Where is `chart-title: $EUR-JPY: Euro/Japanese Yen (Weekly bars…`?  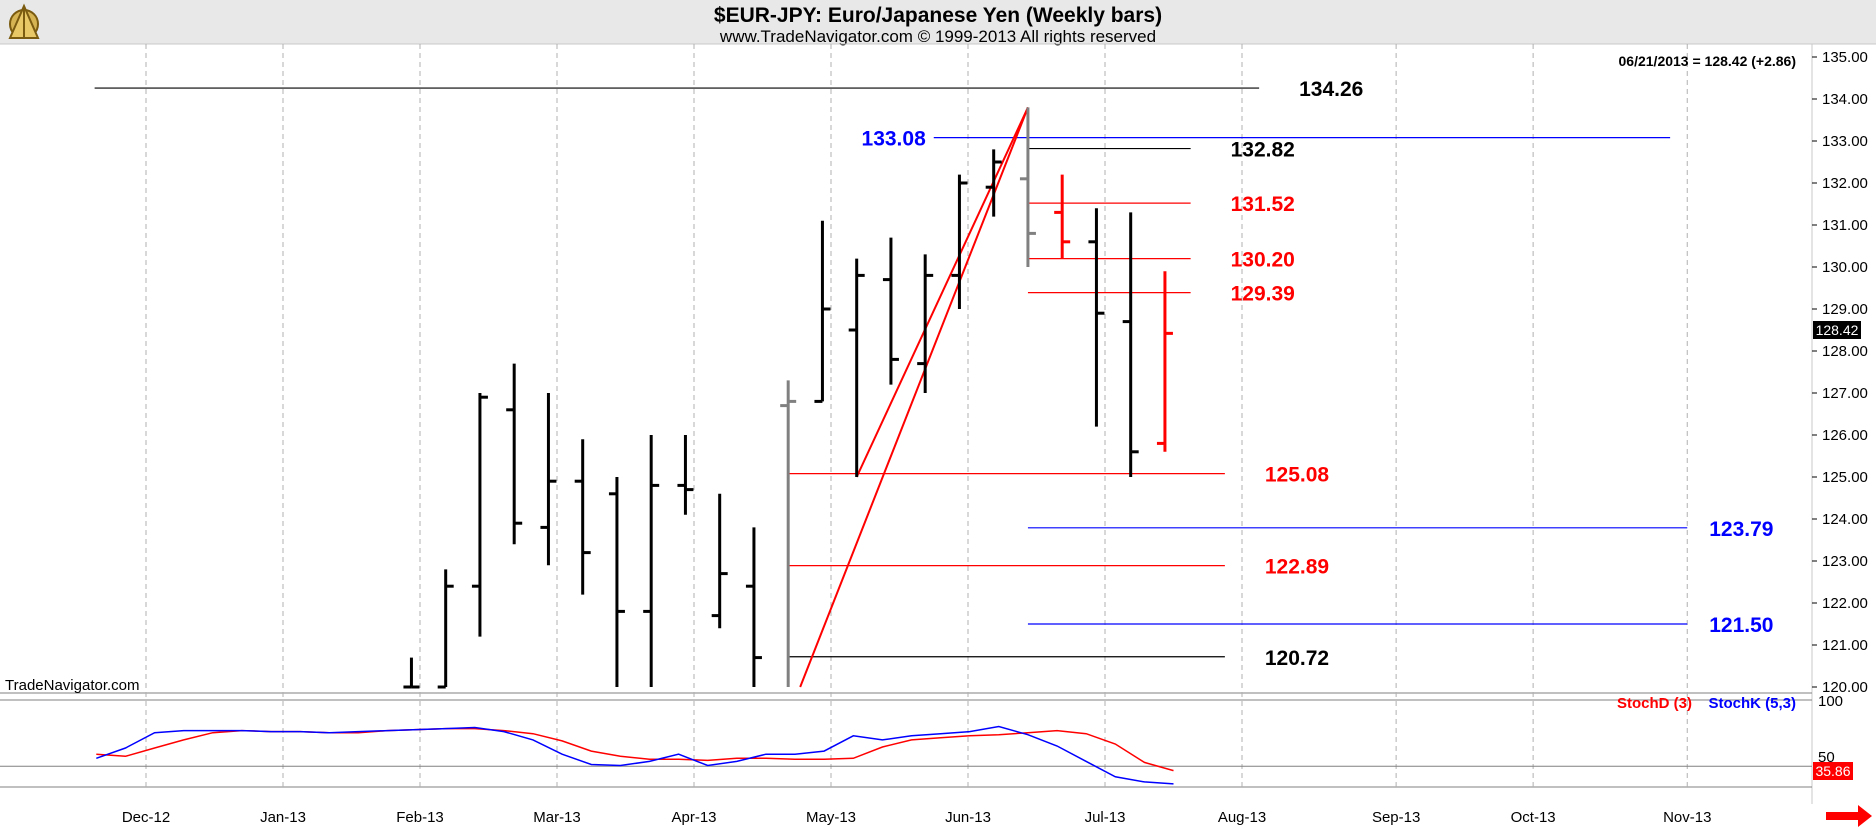
chart-title: $EUR-JPY: Euro/Japanese Yen (Weekly bars… is located at coordinates (938, 15).